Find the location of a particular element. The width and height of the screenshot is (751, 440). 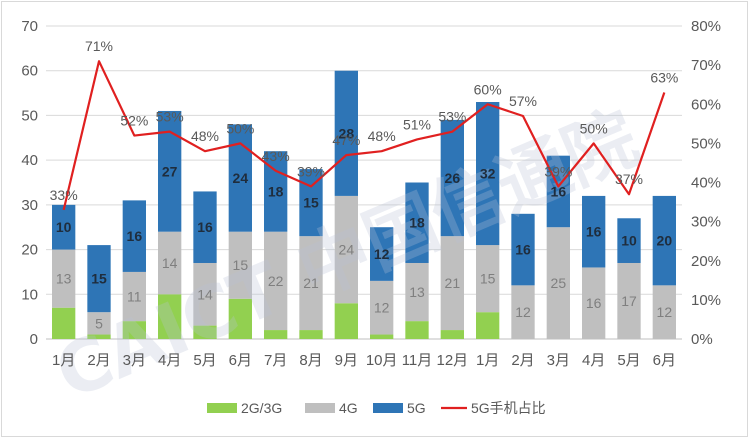

legend-label: 2G/3G is located at coordinates (261, 408).